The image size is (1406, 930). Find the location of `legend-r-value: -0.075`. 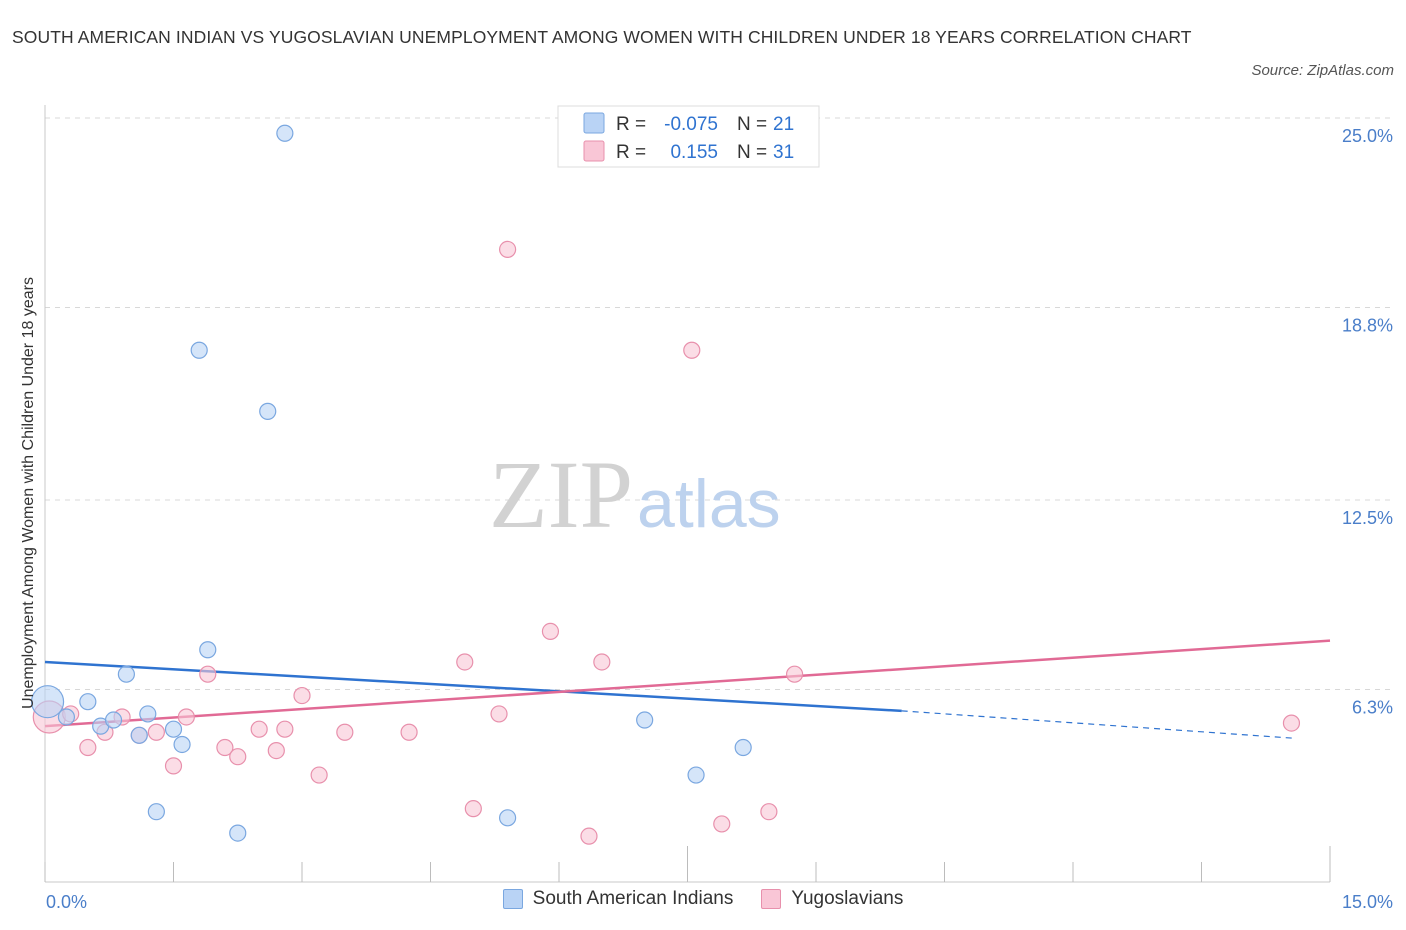

legend-r-value: -0.075 is located at coordinates (691, 124).